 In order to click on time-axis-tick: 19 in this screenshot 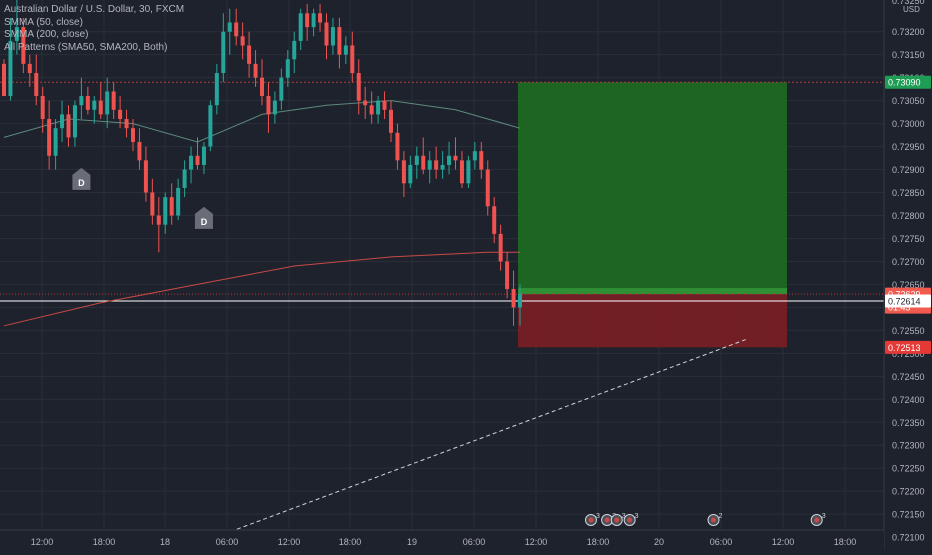, I will do `click(412, 542)`.